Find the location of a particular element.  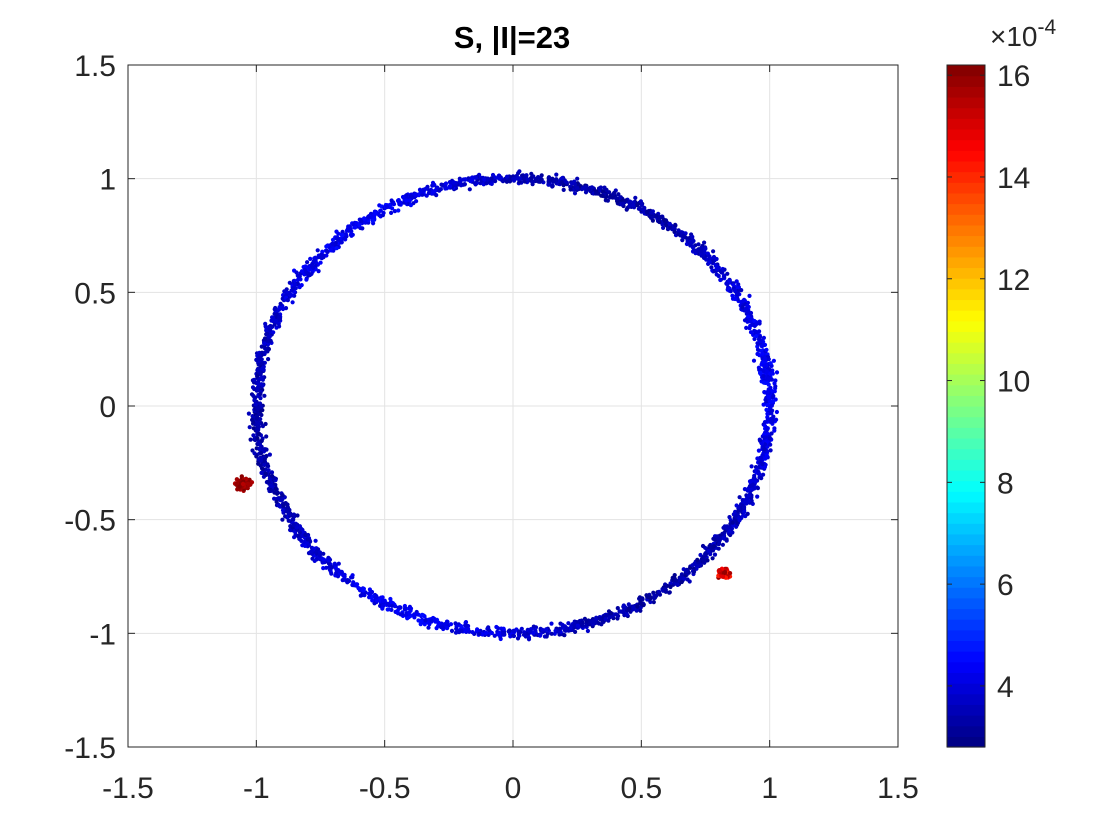

colorbar-tick-label: 14 is located at coordinates (1013, 178).